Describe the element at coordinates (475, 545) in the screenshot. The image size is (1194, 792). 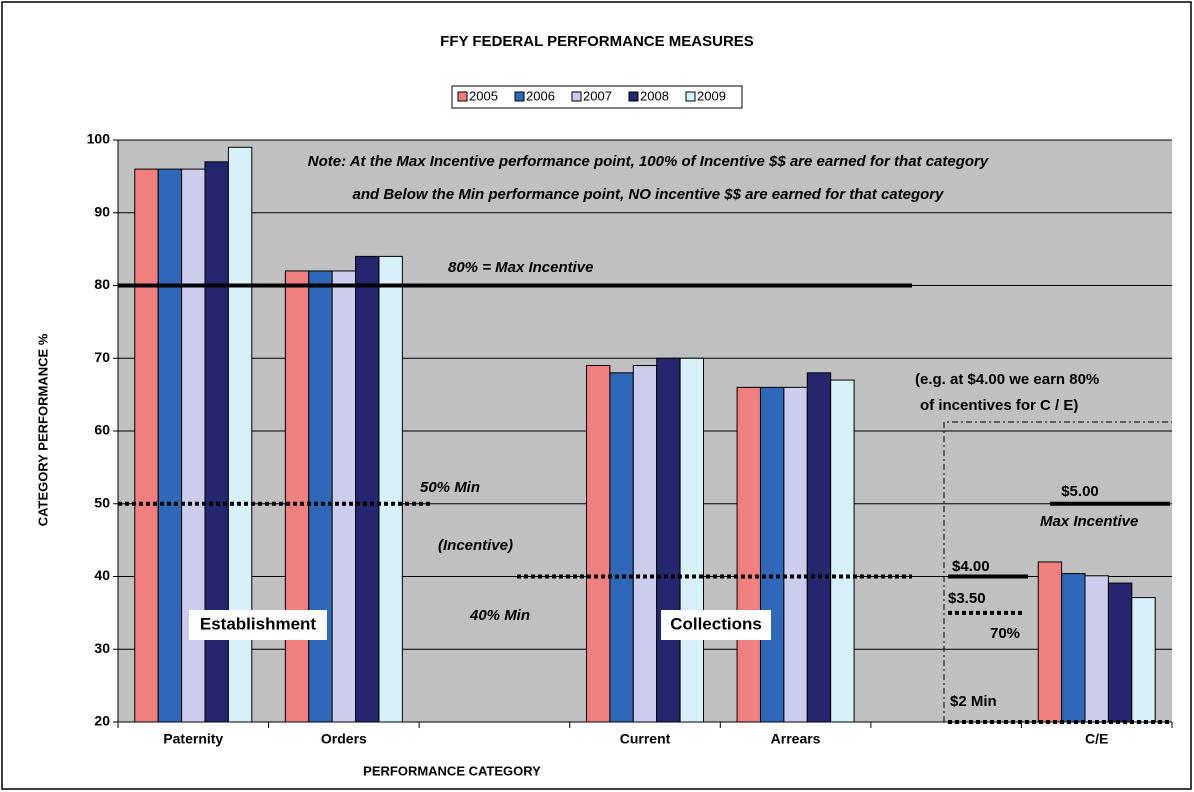
I see `annotation: (Incentive)` at that location.